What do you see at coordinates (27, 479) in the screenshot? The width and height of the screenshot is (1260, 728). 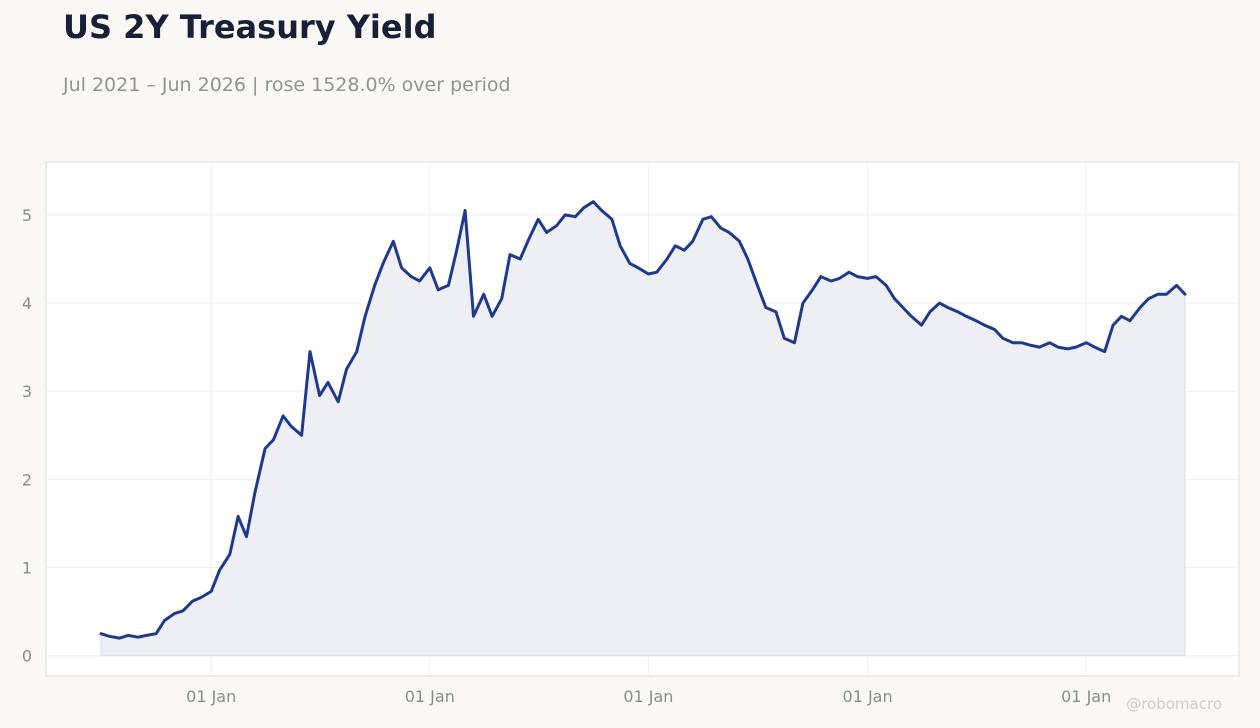 I see `y-tick-label: 2` at bounding box center [27, 479].